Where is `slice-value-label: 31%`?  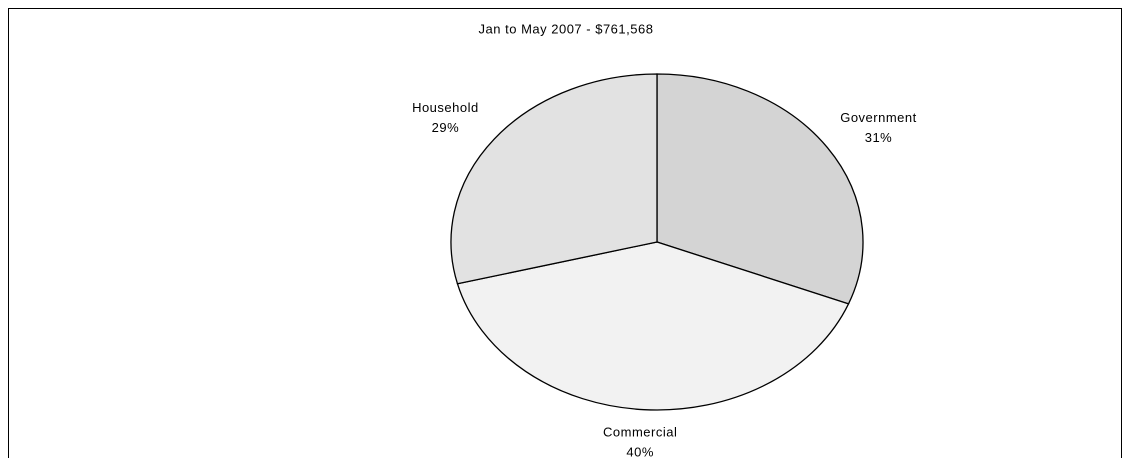
slice-value-label: 31% is located at coordinates (879, 137).